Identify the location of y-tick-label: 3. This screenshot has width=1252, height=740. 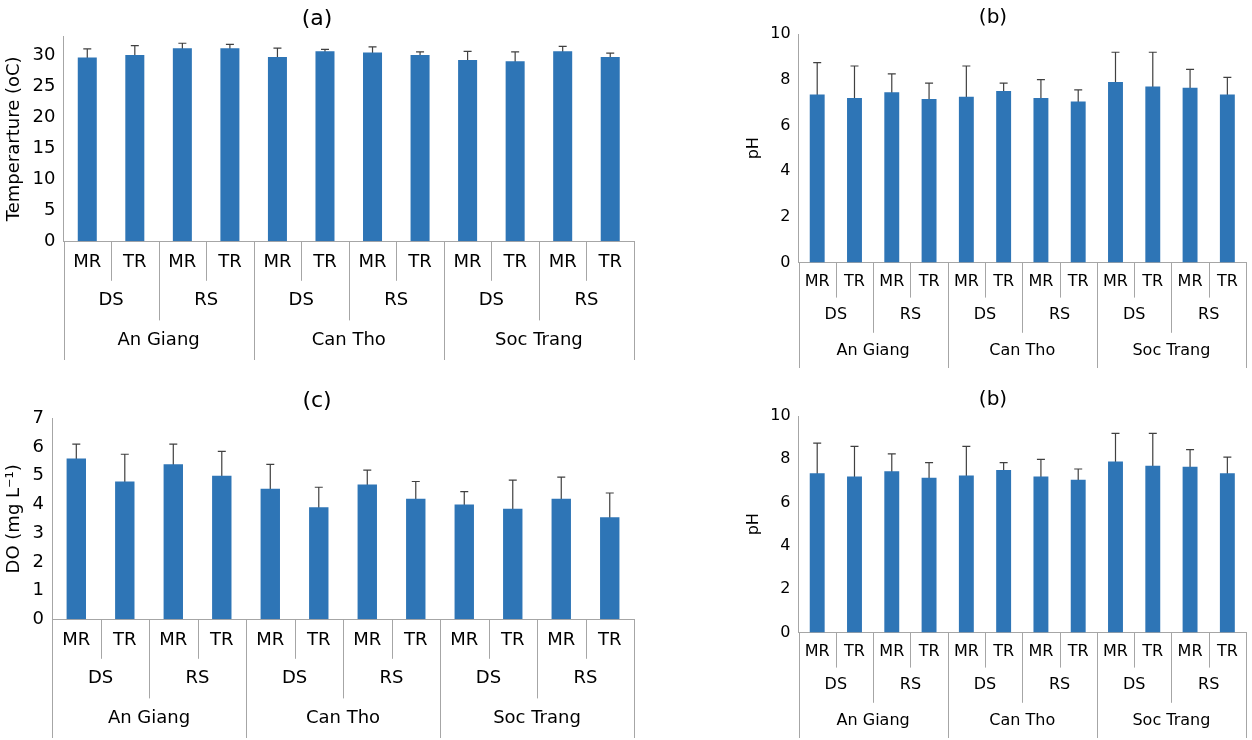
(38, 531).